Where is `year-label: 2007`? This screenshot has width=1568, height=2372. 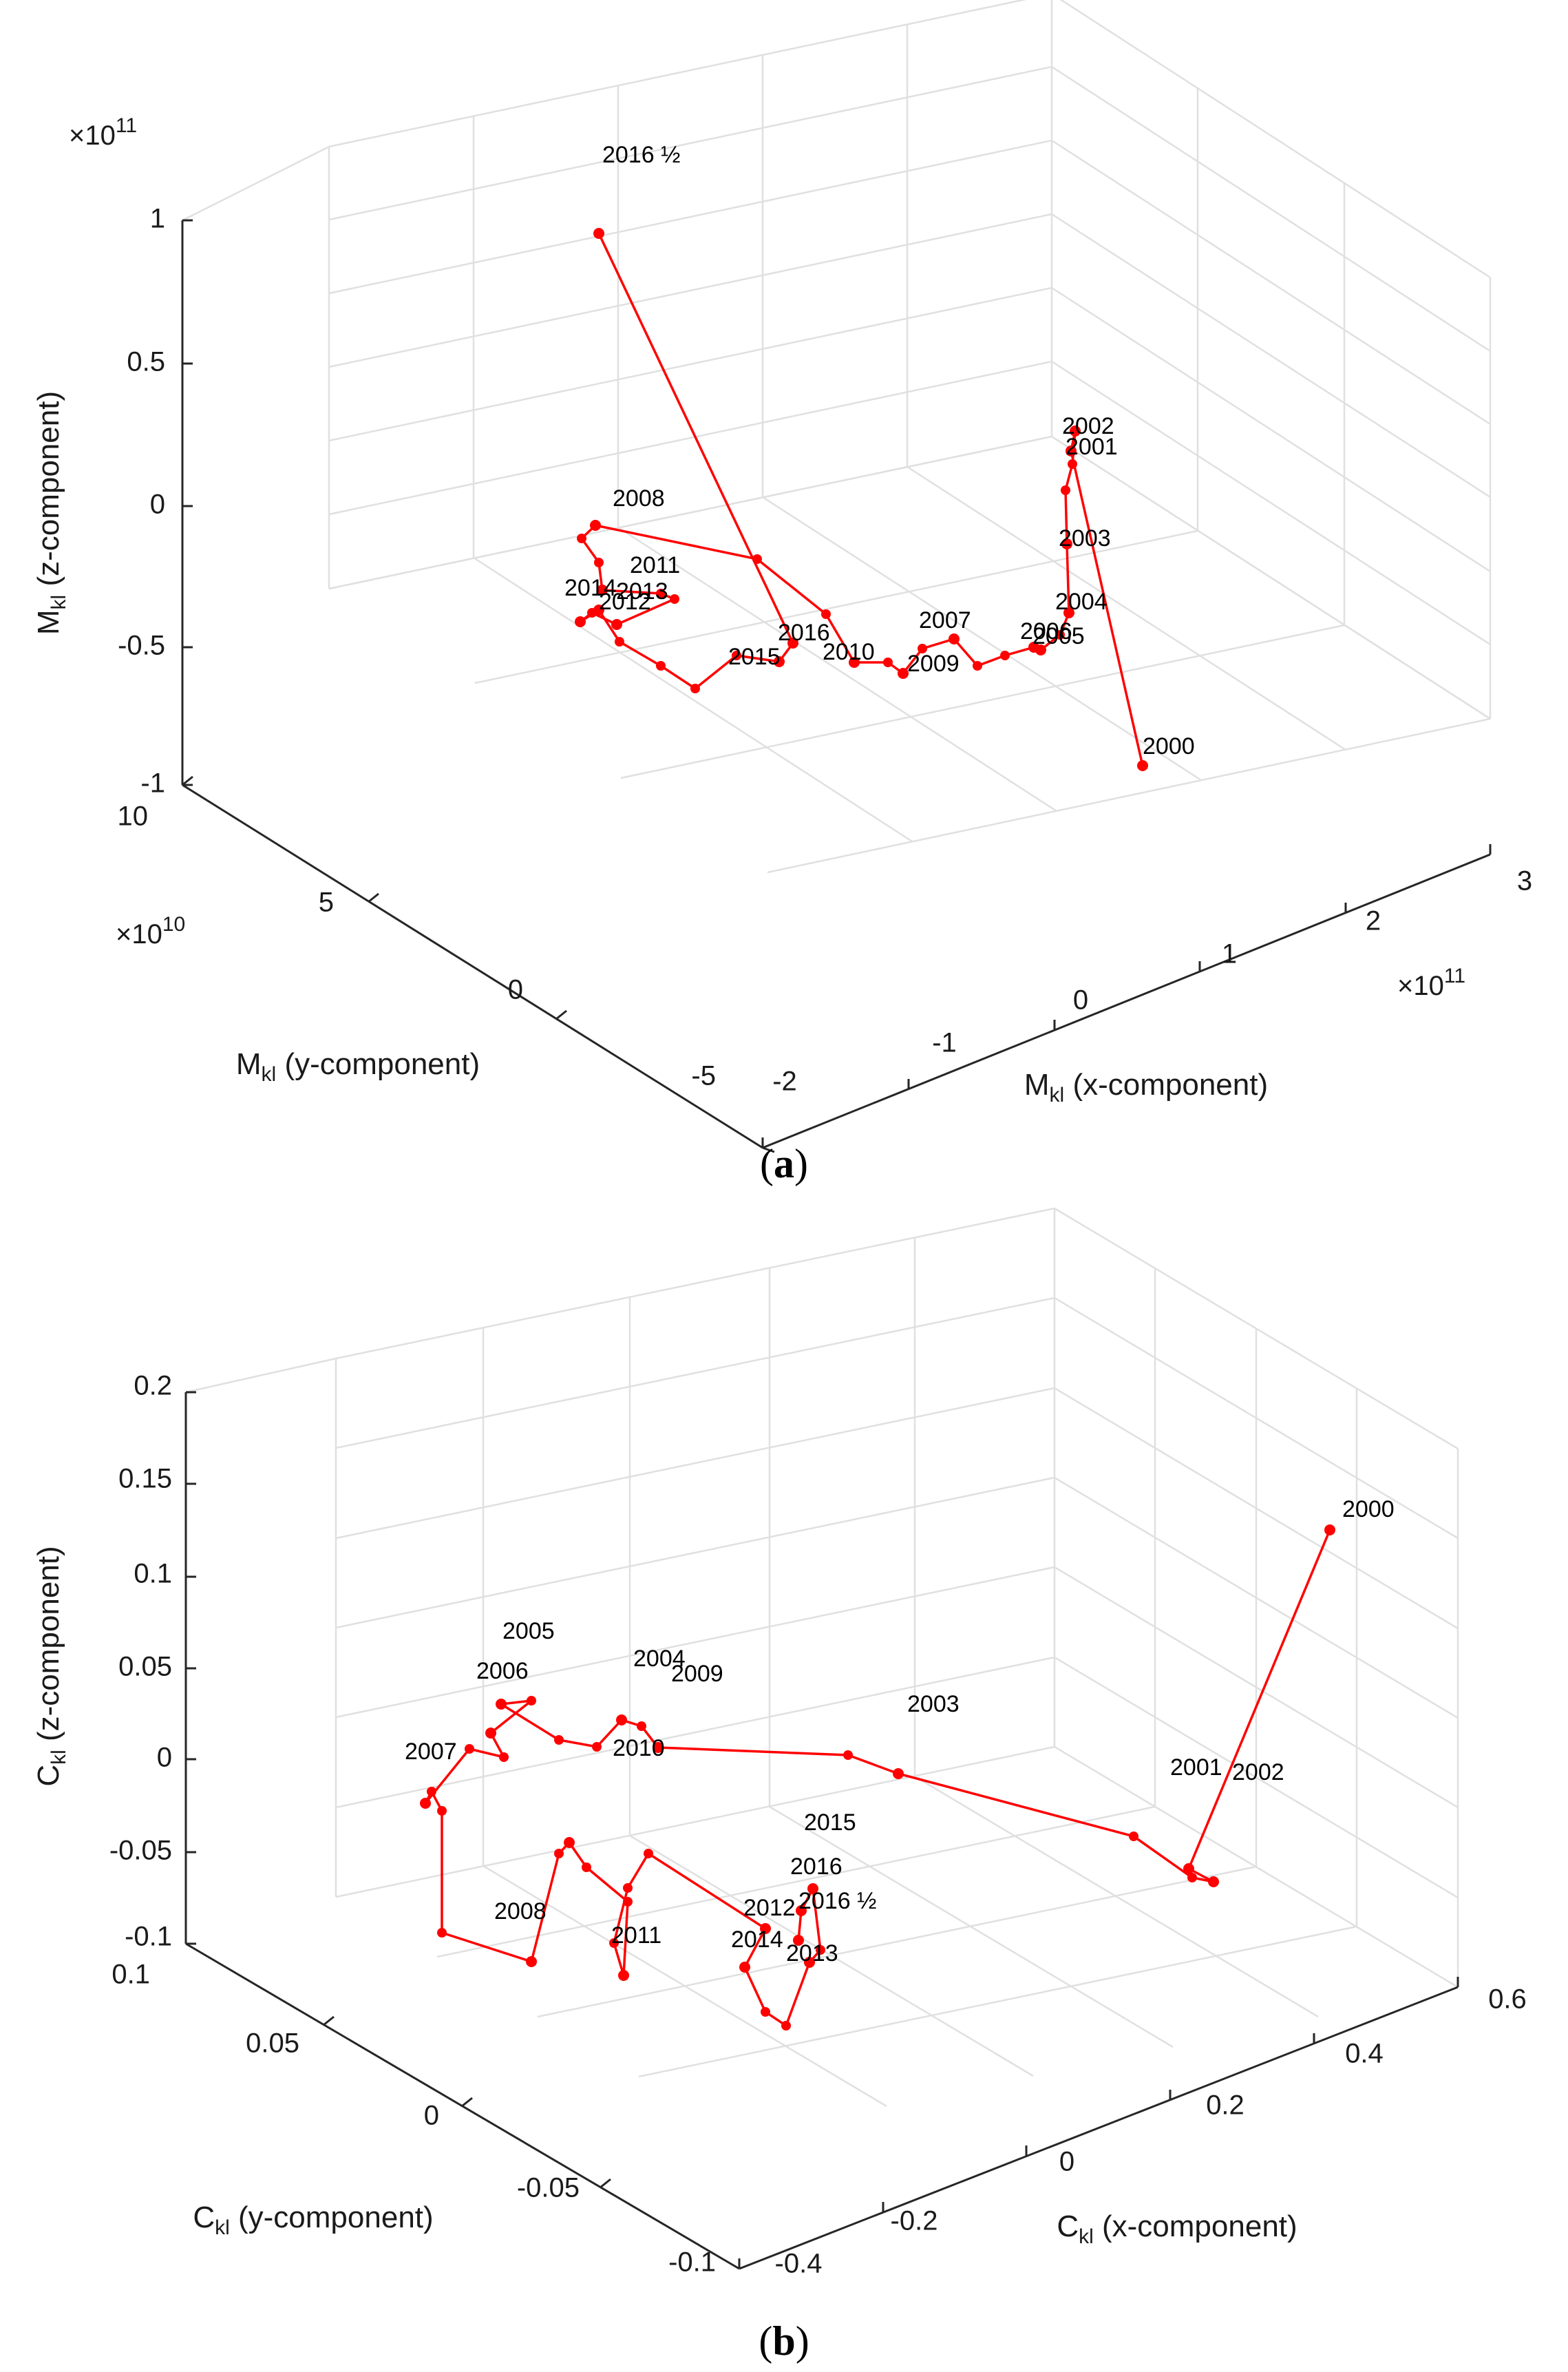
year-label: 2007 is located at coordinates (945, 620).